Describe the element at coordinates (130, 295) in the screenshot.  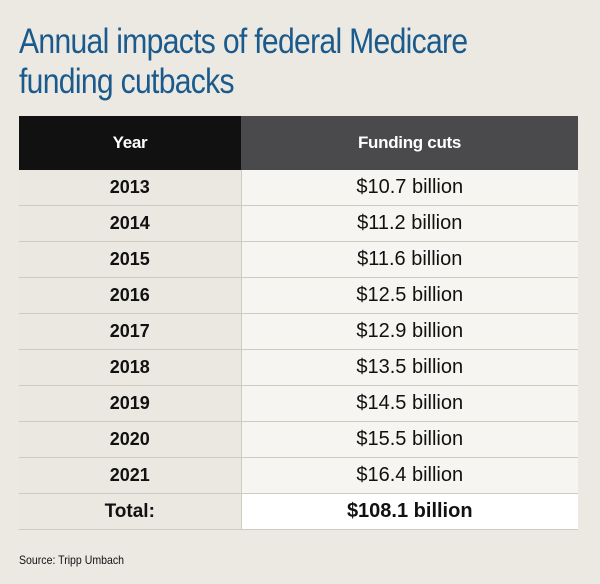
I see `year-cell: 2016` at that location.